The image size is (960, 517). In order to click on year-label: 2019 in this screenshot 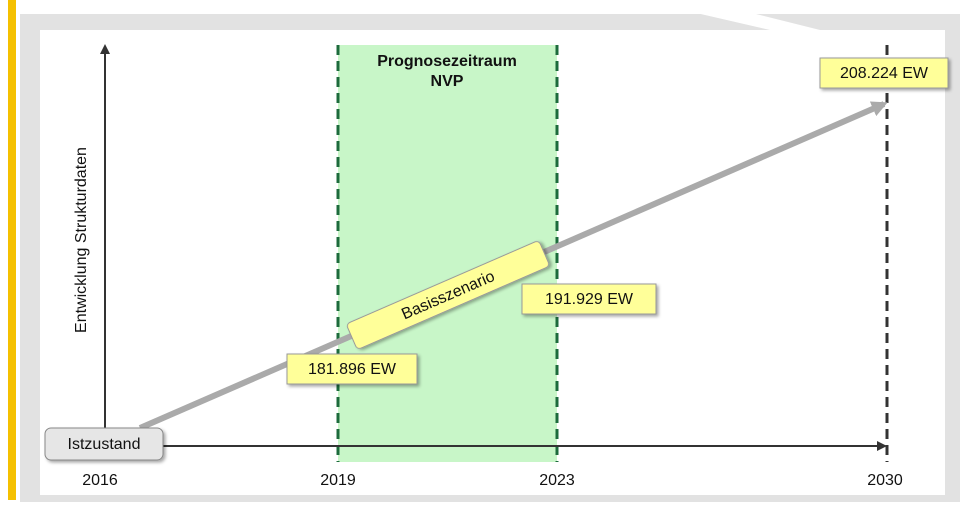, I will do `click(338, 480)`.